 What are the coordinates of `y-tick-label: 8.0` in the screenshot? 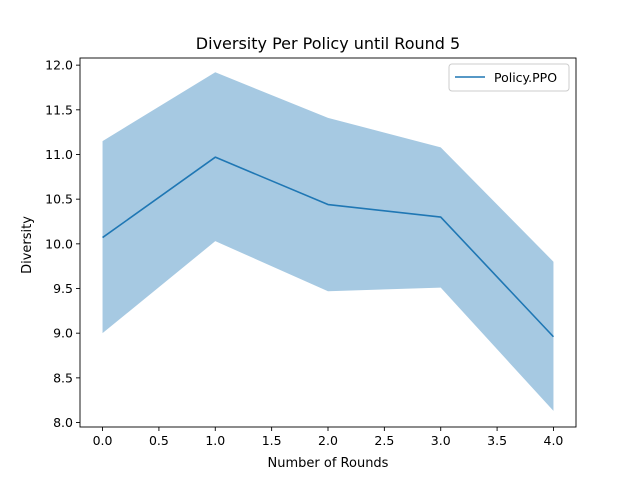 It's located at (63, 422).